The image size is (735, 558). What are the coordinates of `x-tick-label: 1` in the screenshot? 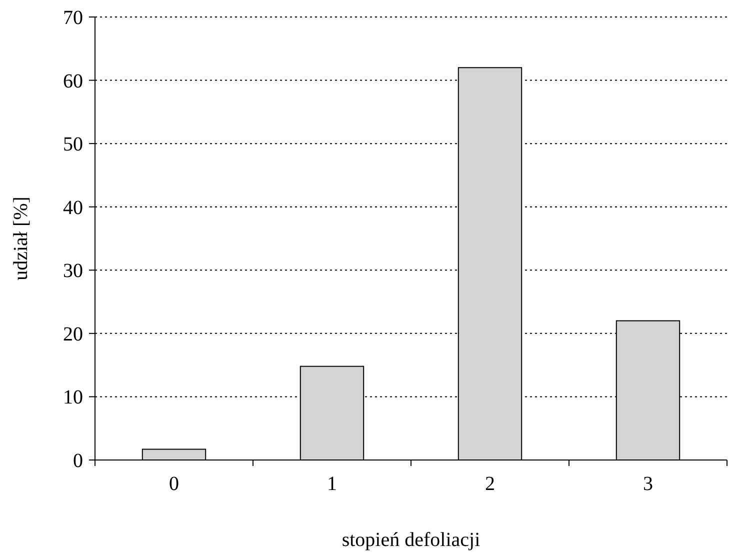 It's located at (332, 484).